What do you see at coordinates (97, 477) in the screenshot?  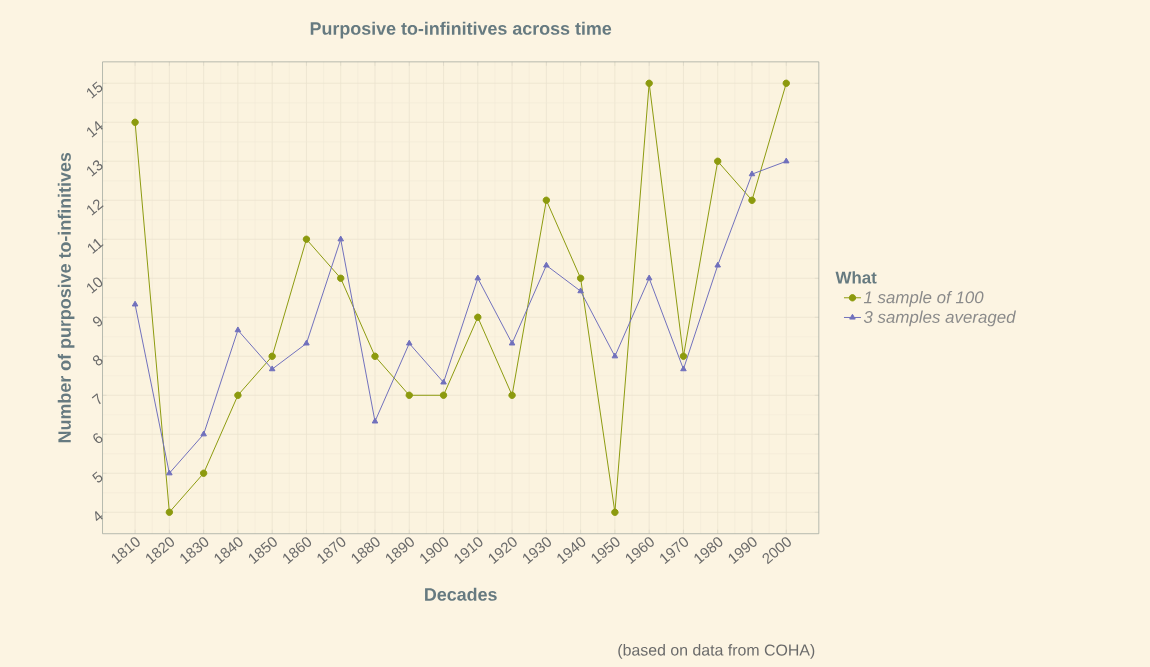 I see `y-tick-label: 5` at bounding box center [97, 477].